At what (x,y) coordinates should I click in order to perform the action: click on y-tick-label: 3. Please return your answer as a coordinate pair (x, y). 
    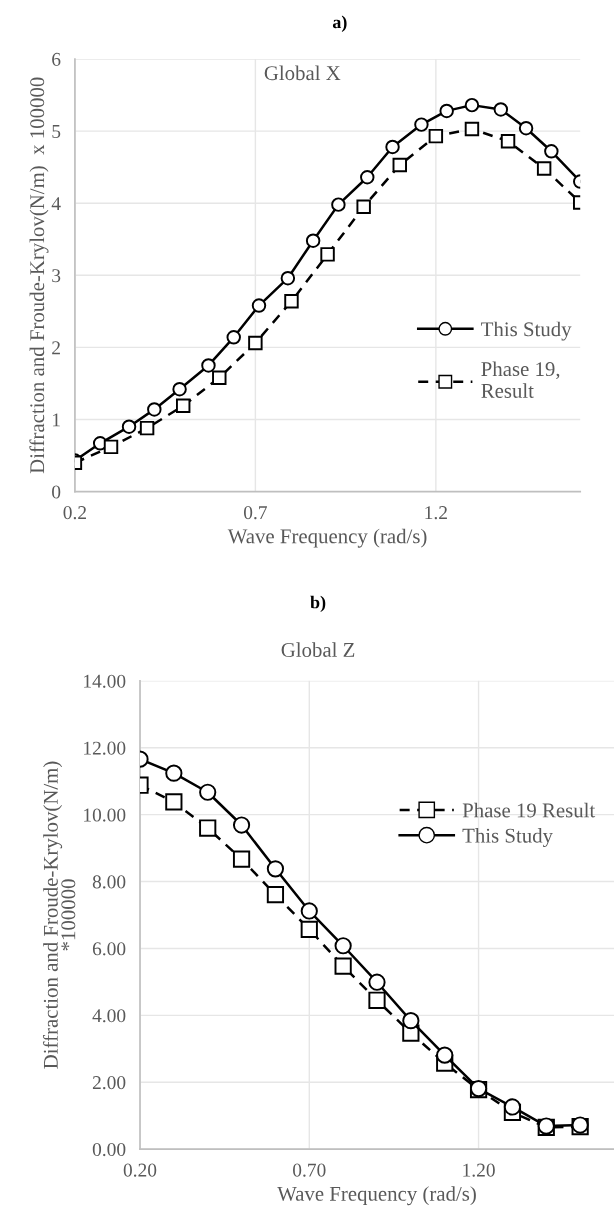
    Looking at the image, I should click on (56, 276).